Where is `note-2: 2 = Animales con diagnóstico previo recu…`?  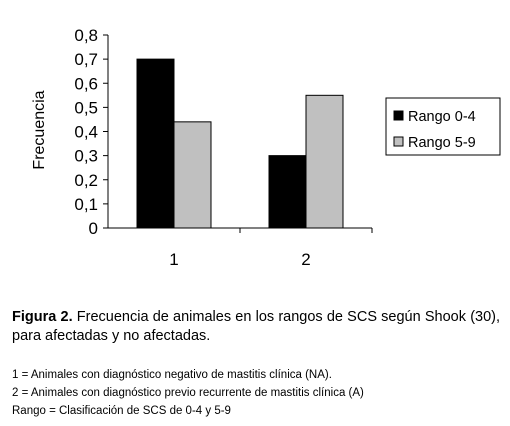
note-2: 2 = Animales con diagnóstico previo recu… is located at coordinates (188, 393).